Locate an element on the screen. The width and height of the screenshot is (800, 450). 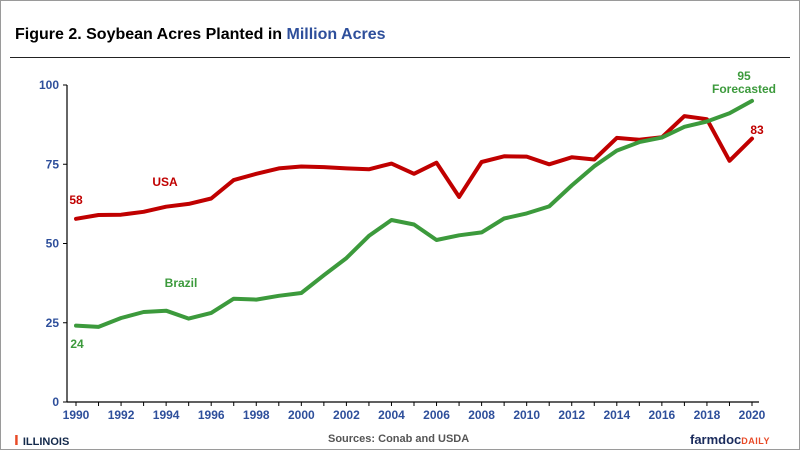
y-tick-label: 0 is located at coordinates (55, 402).